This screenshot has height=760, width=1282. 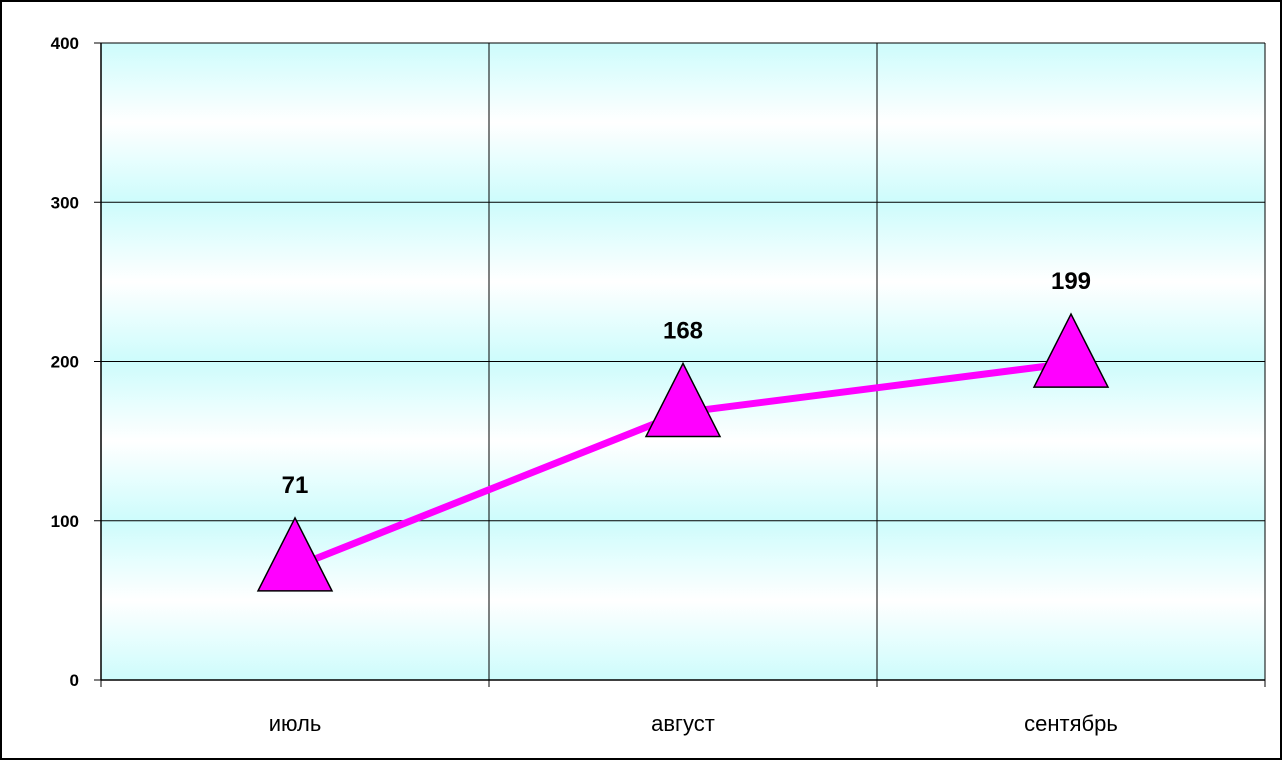 I want to click on x-tick-label: август, so click(x=683, y=723).